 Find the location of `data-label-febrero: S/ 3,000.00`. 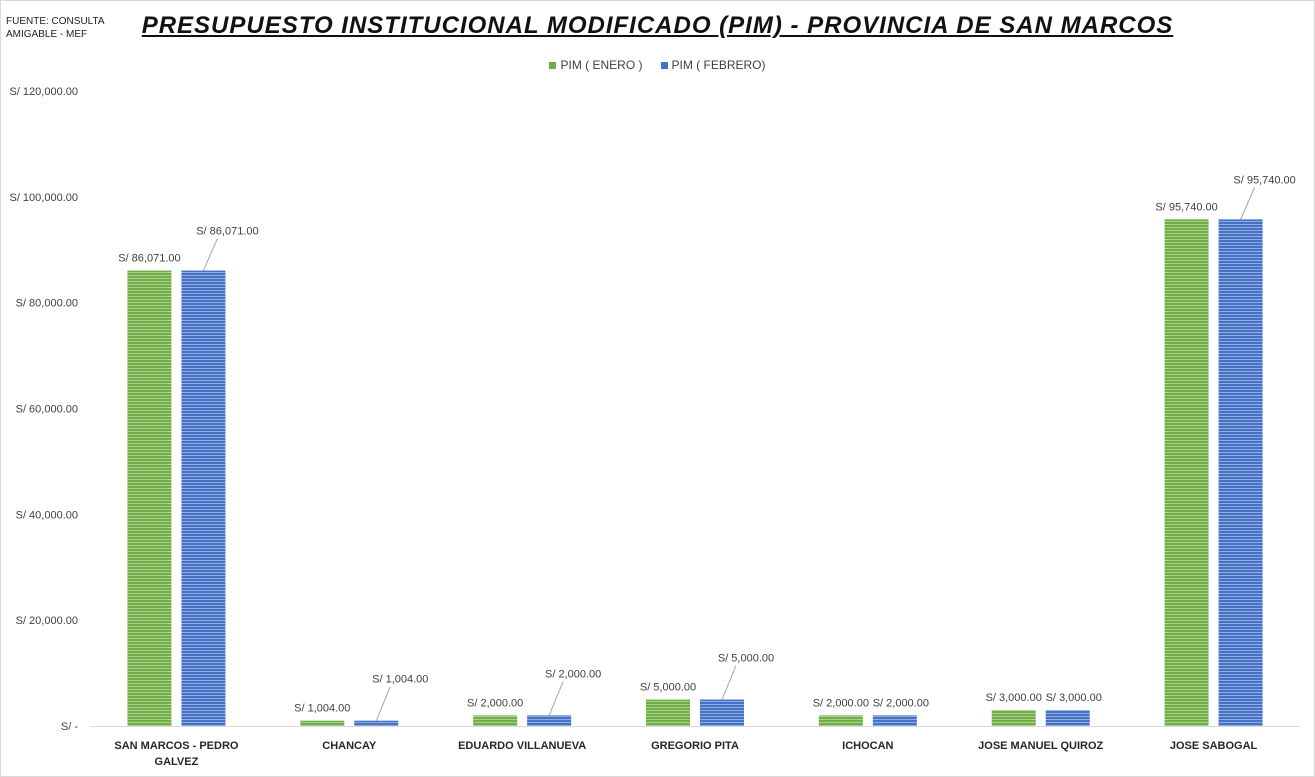

data-label-febrero: S/ 3,000.00 is located at coordinates (1074, 698).